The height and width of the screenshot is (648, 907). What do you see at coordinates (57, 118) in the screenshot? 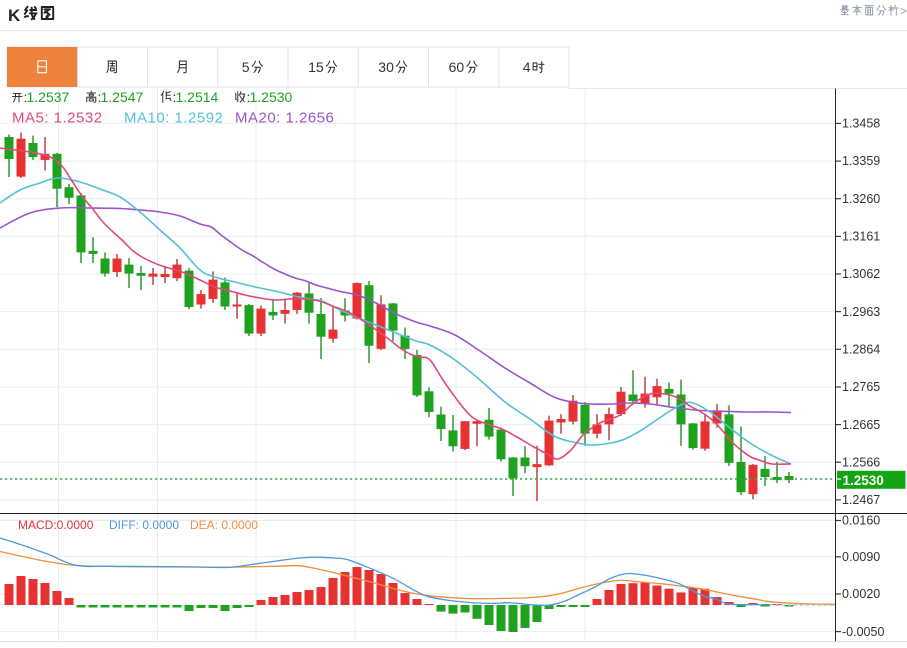
I see `svg-text: MA5: 1.2532` at bounding box center [57, 118].